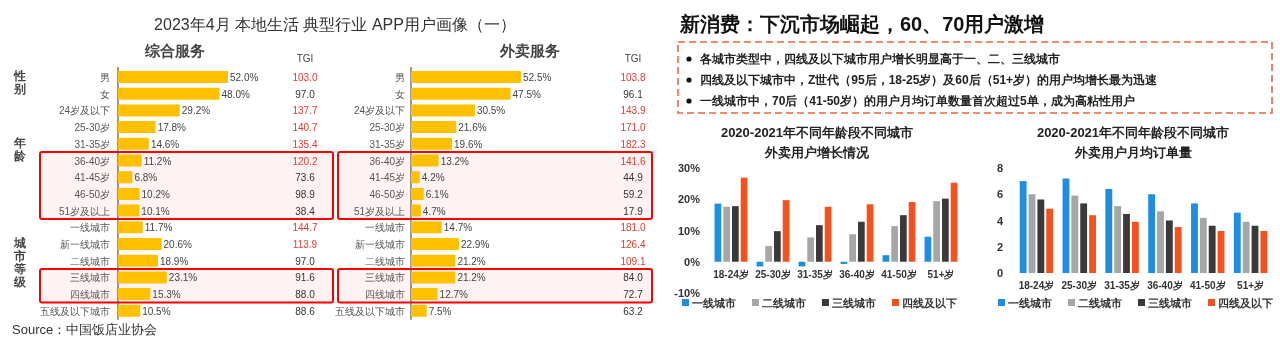 The width and height of the screenshot is (1280, 342). I want to click on text: 143.9, so click(633, 111).